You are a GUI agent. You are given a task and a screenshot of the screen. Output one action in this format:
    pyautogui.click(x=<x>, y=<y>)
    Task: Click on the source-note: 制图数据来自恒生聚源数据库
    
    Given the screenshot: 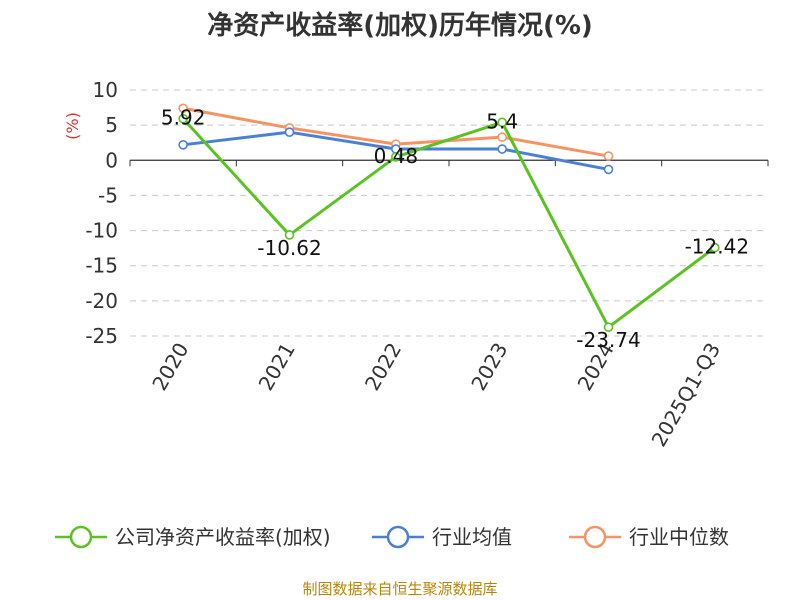 What is the action you would take?
    pyautogui.click(x=399, y=589)
    